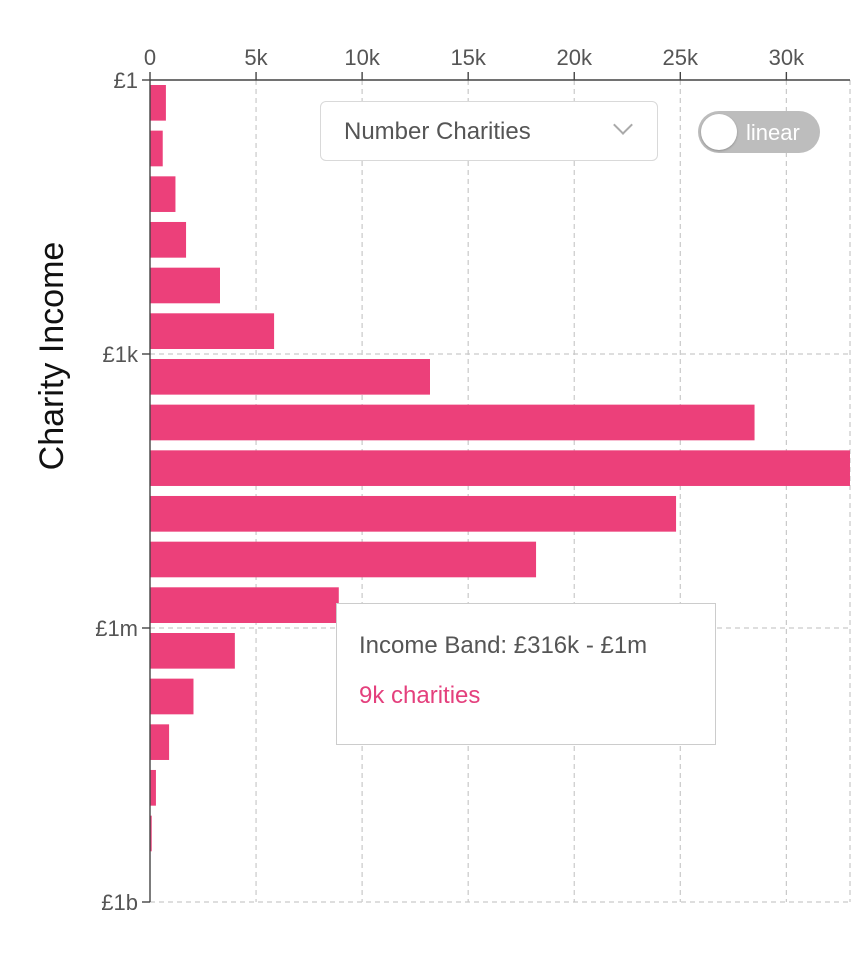  What do you see at coordinates (681, 57) in the screenshot?
I see `x-tick-label: 25k` at bounding box center [681, 57].